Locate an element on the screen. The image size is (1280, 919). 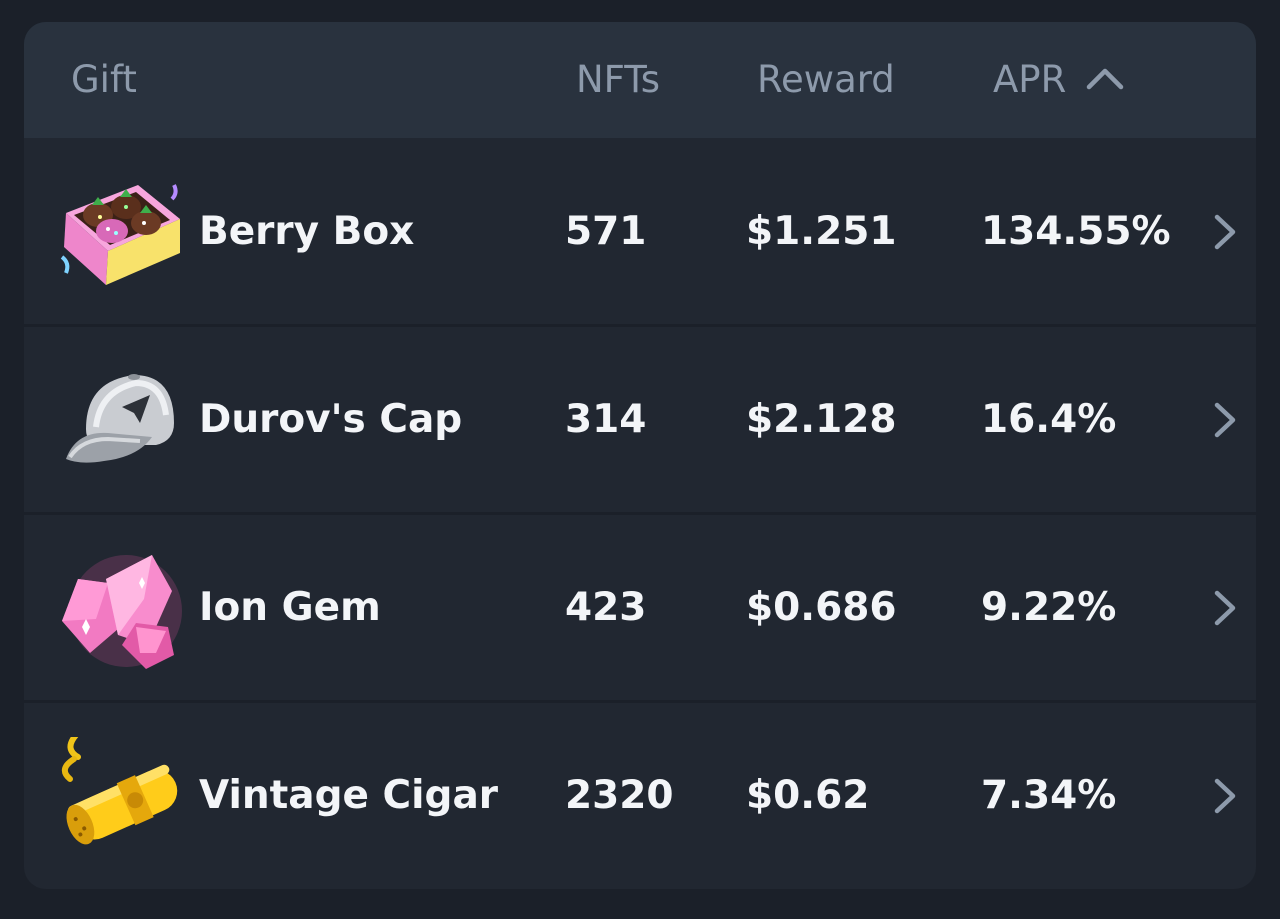
table-header: Gift NFTs Reward APR is located at coordinates (640, 80).